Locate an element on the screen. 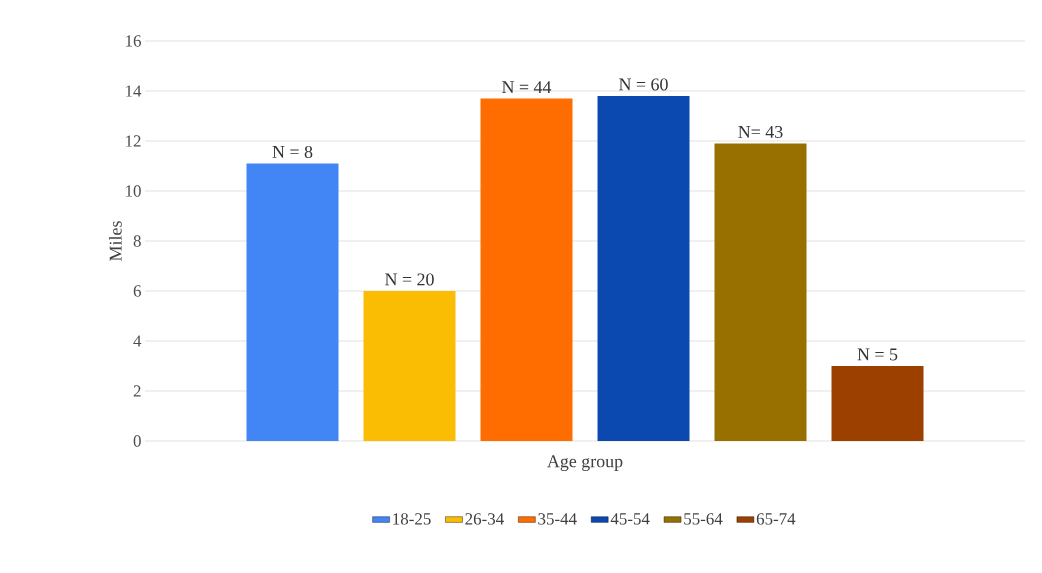 The height and width of the screenshot is (573, 1042). y-axis-title: Miles is located at coordinates (115, 241).